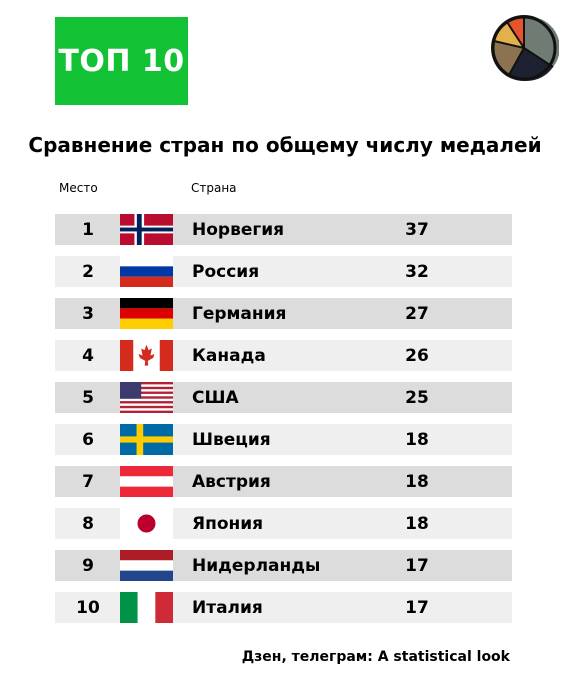 The height and width of the screenshot is (673, 570). What do you see at coordinates (238, 229) in the screenshot?
I see `country-cell: Норвегия` at bounding box center [238, 229].